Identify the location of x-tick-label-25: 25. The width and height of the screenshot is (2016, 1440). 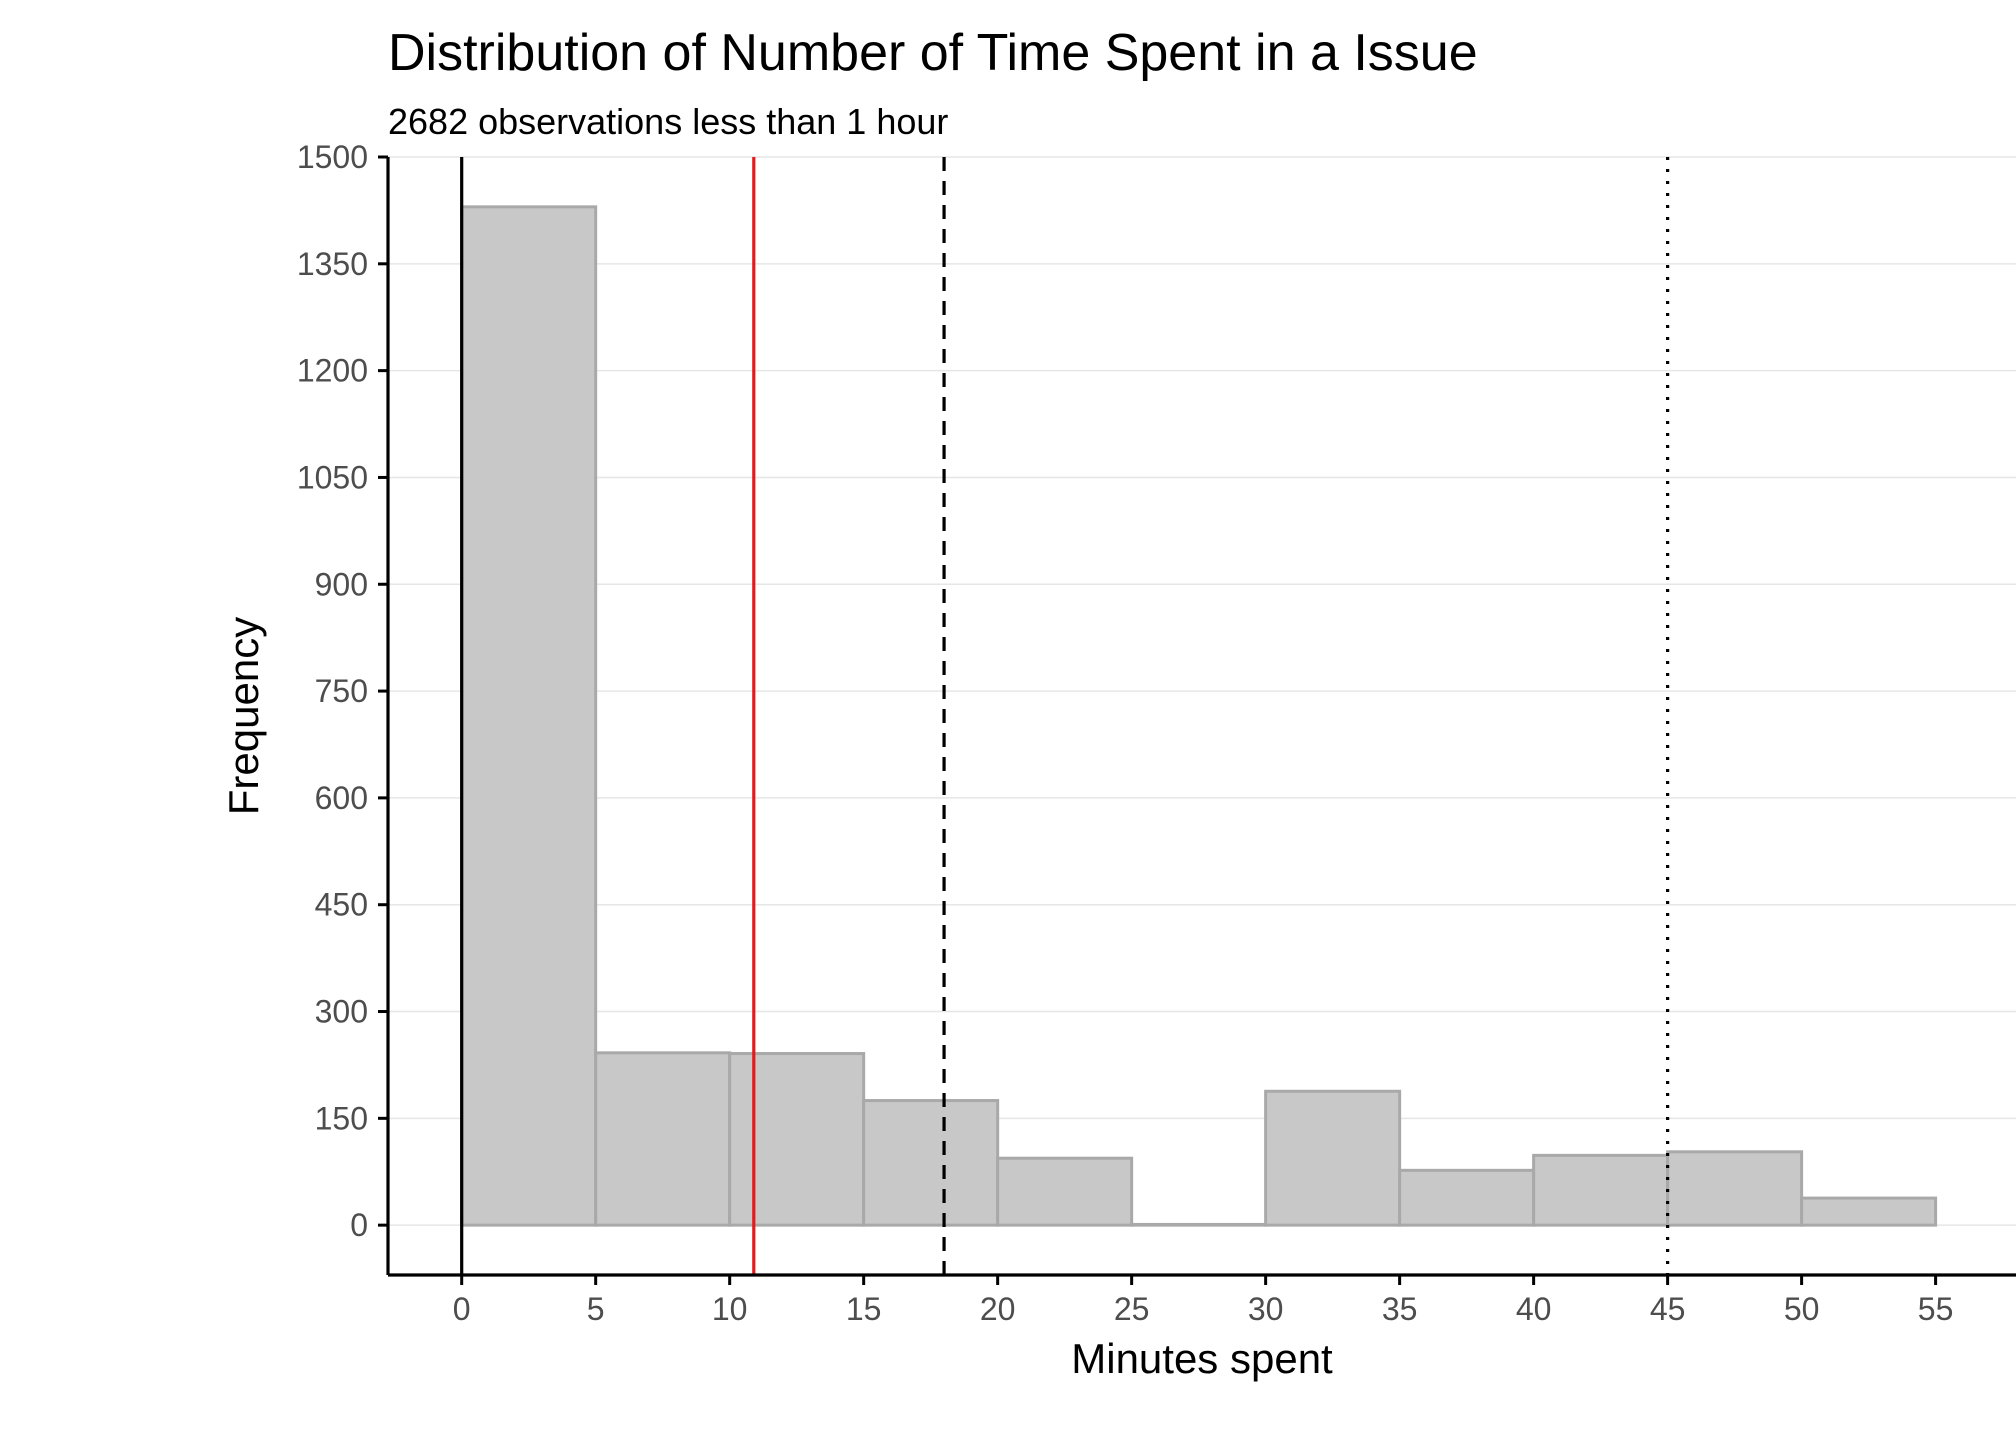
(1132, 1309).